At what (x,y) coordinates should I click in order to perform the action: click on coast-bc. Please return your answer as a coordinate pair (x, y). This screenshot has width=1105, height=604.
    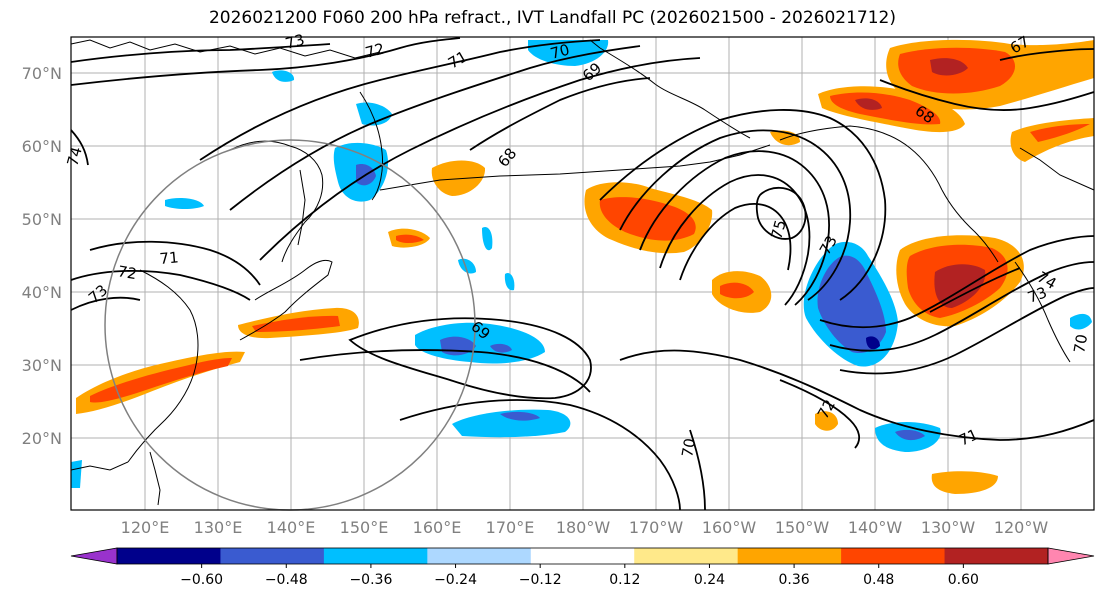
    Looking at the image, I should click on (970, 226).